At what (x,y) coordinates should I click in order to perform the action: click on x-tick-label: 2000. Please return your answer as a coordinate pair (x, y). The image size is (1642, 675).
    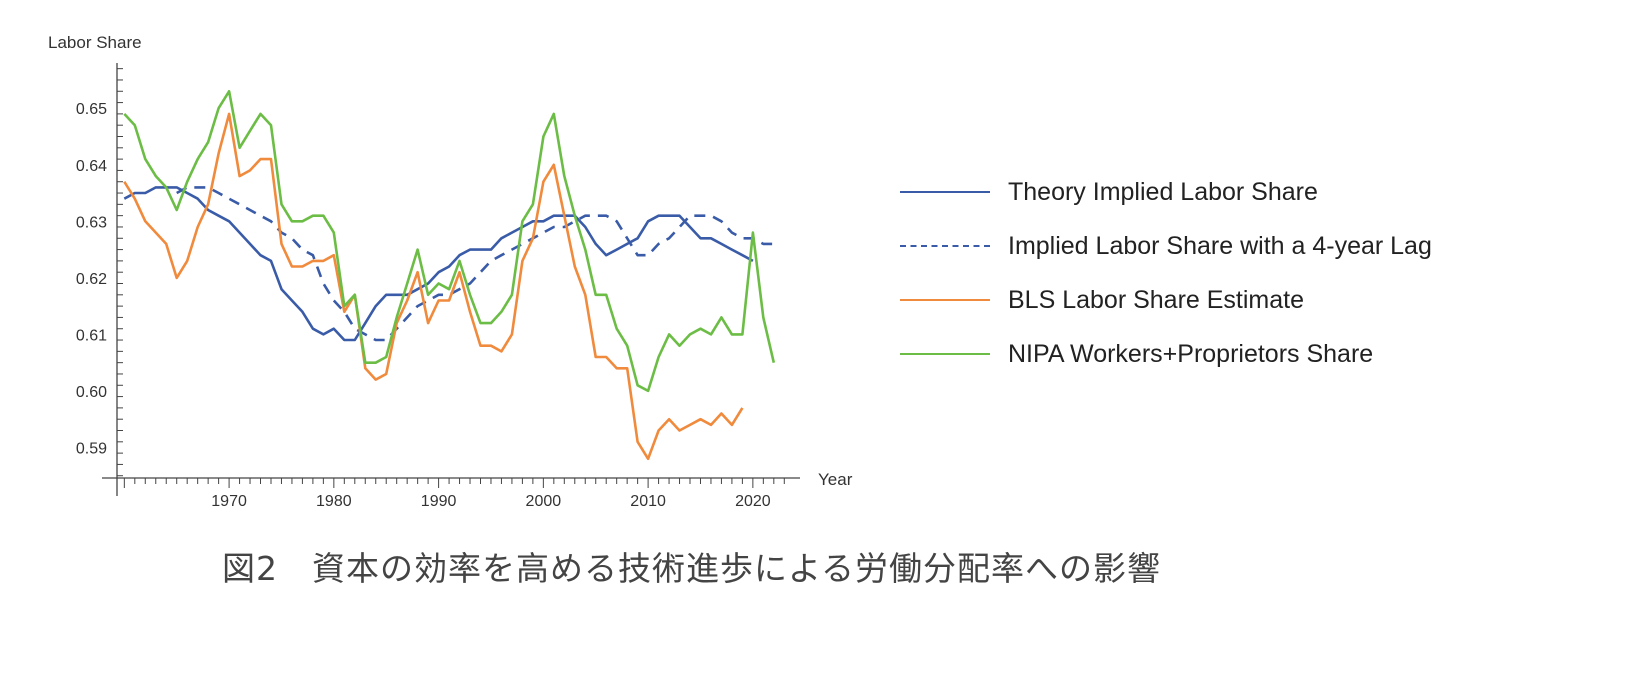
    Looking at the image, I should click on (544, 501).